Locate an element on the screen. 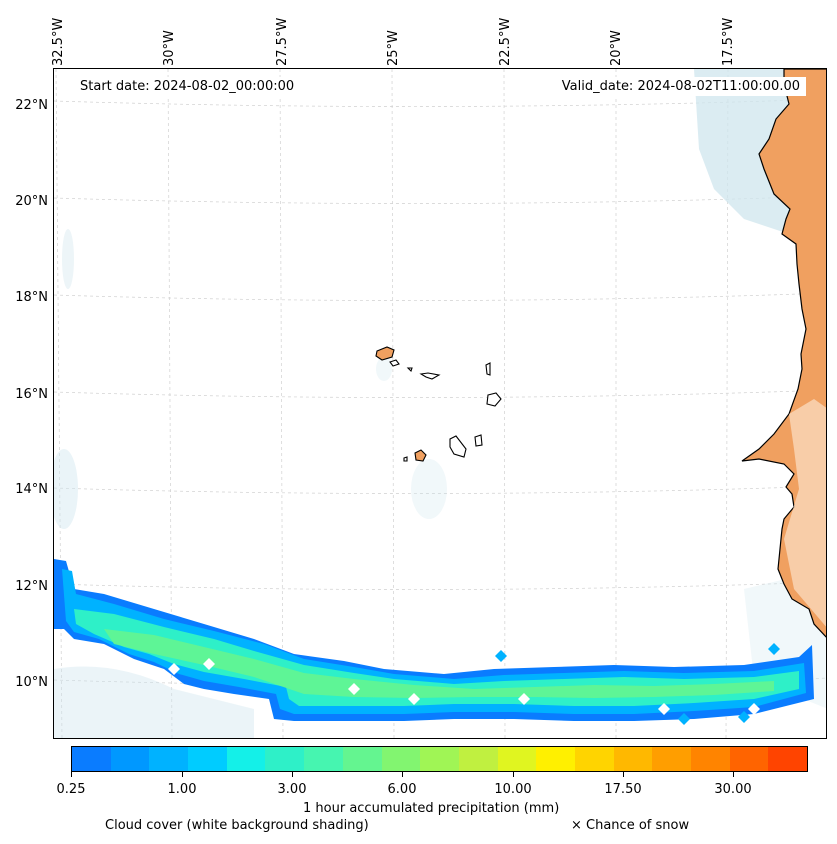  longitude-label: 32.5°W is located at coordinates (58, 41).